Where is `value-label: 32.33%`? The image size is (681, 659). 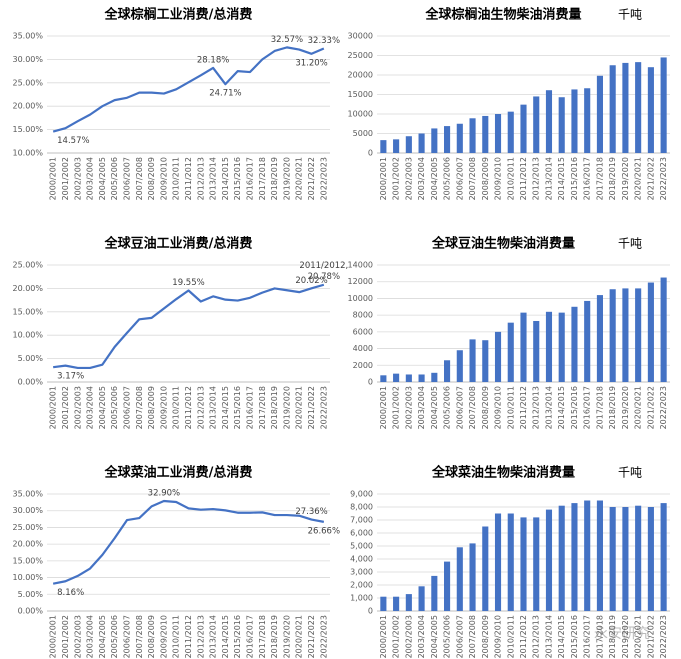 value-label: 32.33% is located at coordinates (324, 41).